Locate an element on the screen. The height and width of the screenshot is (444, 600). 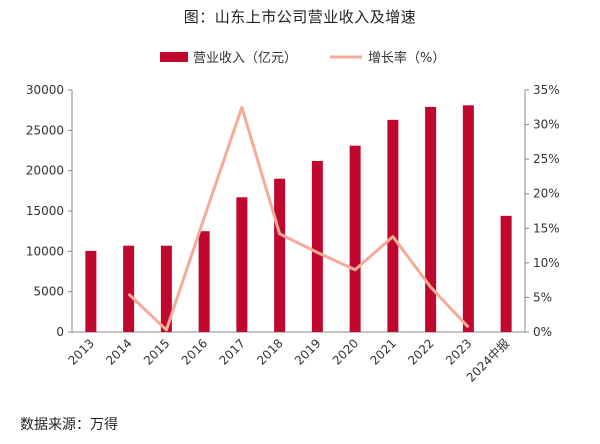
left-tick-label: 10000 is located at coordinates (45, 251).